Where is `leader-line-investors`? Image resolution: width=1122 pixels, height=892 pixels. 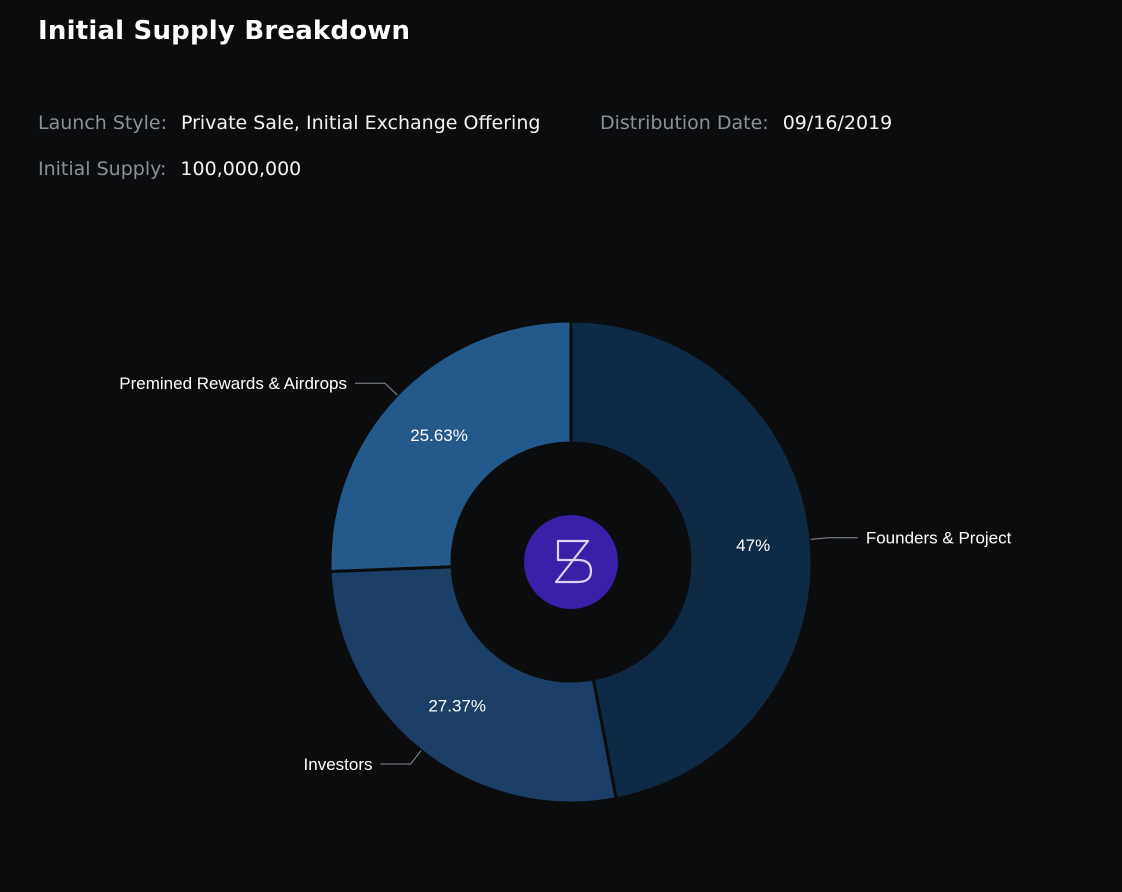 leader-line-investors is located at coordinates (401, 757).